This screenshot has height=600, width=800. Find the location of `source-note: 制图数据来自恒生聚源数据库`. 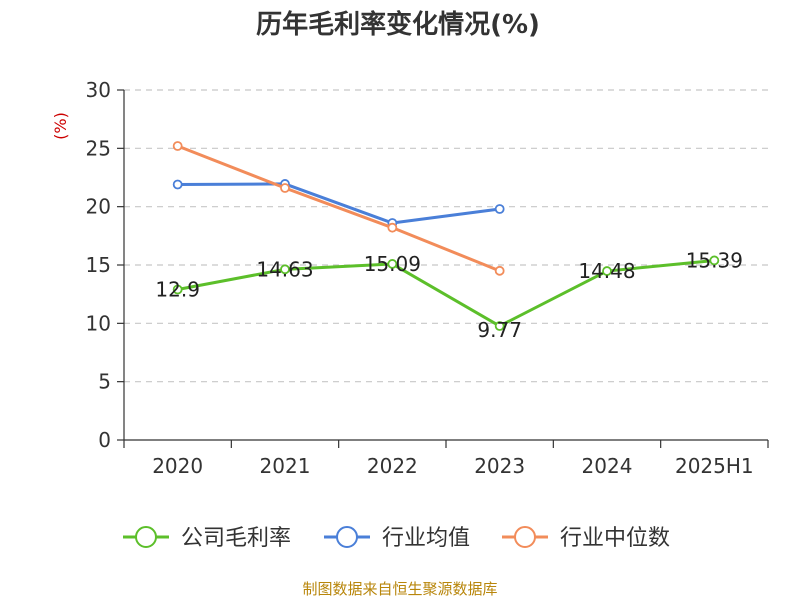

source-note: 制图数据来自恒生聚源数据库 is located at coordinates (399, 589).